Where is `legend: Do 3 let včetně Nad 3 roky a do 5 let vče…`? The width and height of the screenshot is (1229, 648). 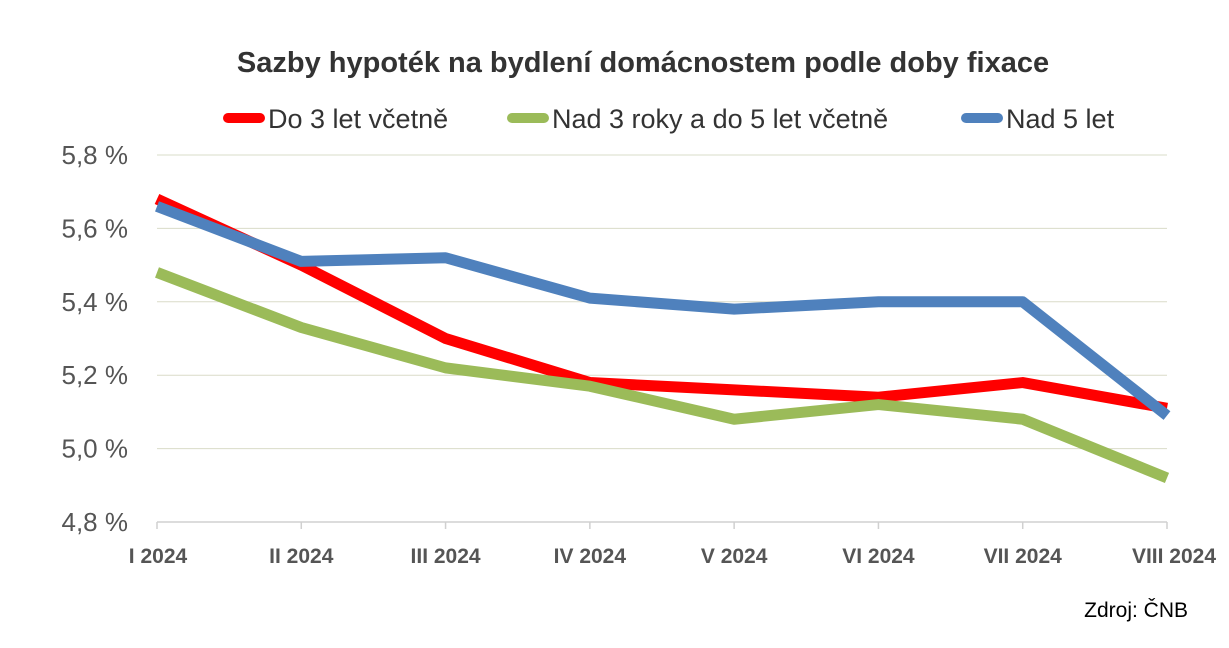 legend: Do 3 let včetně Nad 3 roky a do 5 let vče… is located at coordinates (669, 119).